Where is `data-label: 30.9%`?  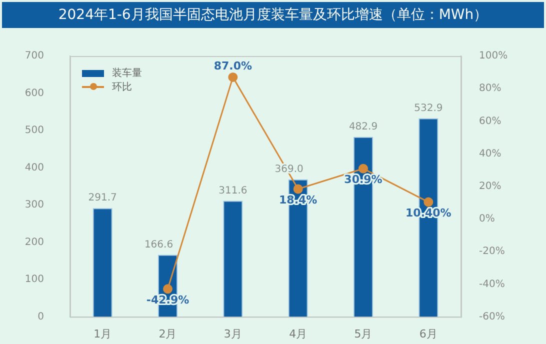
data-label: 30.9% is located at coordinates (363, 179).